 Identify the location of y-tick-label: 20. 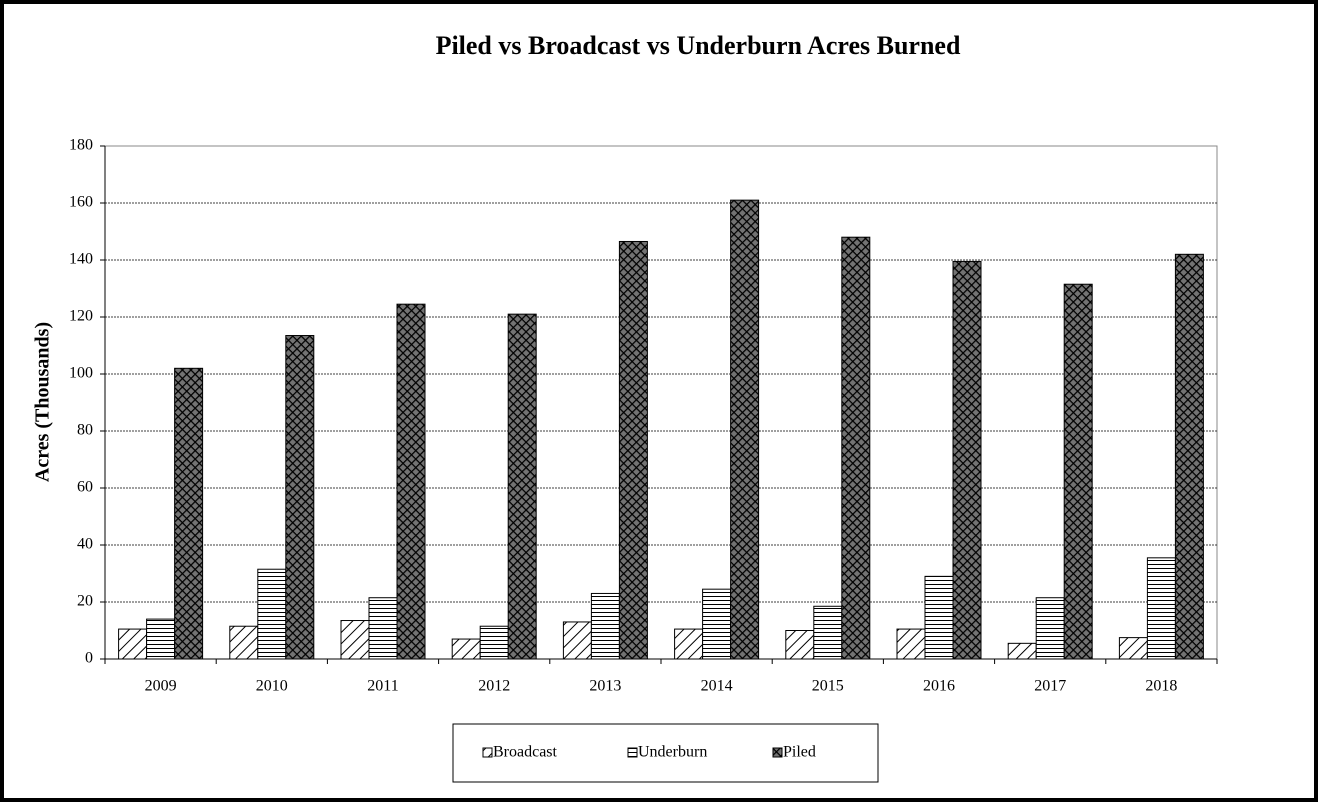
(85, 601).